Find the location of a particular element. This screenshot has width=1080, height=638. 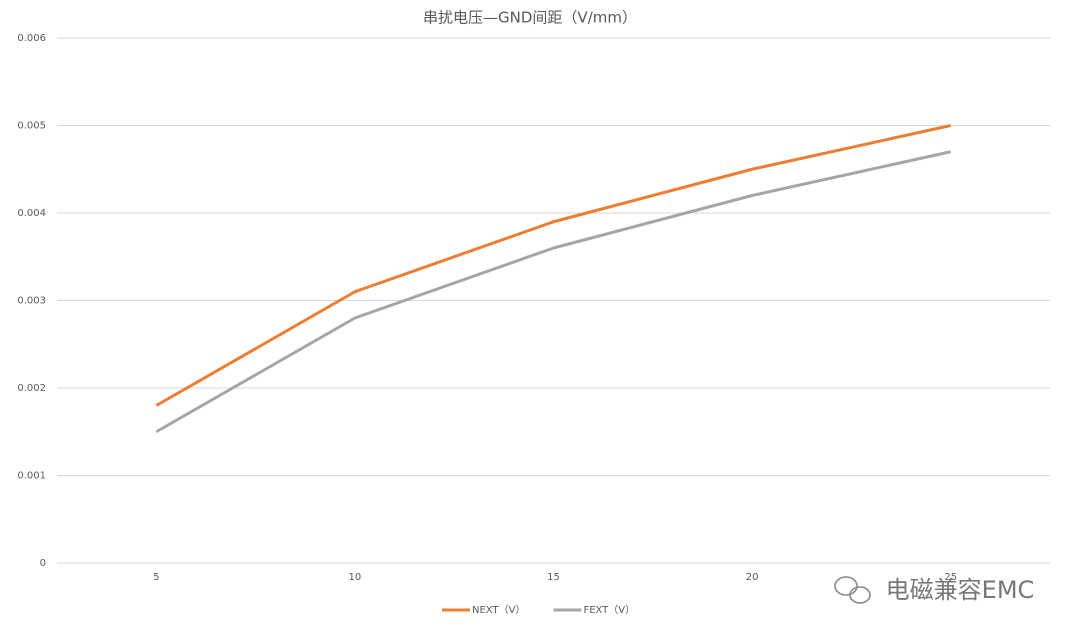

x-tick-label: 5 is located at coordinates (156, 577).